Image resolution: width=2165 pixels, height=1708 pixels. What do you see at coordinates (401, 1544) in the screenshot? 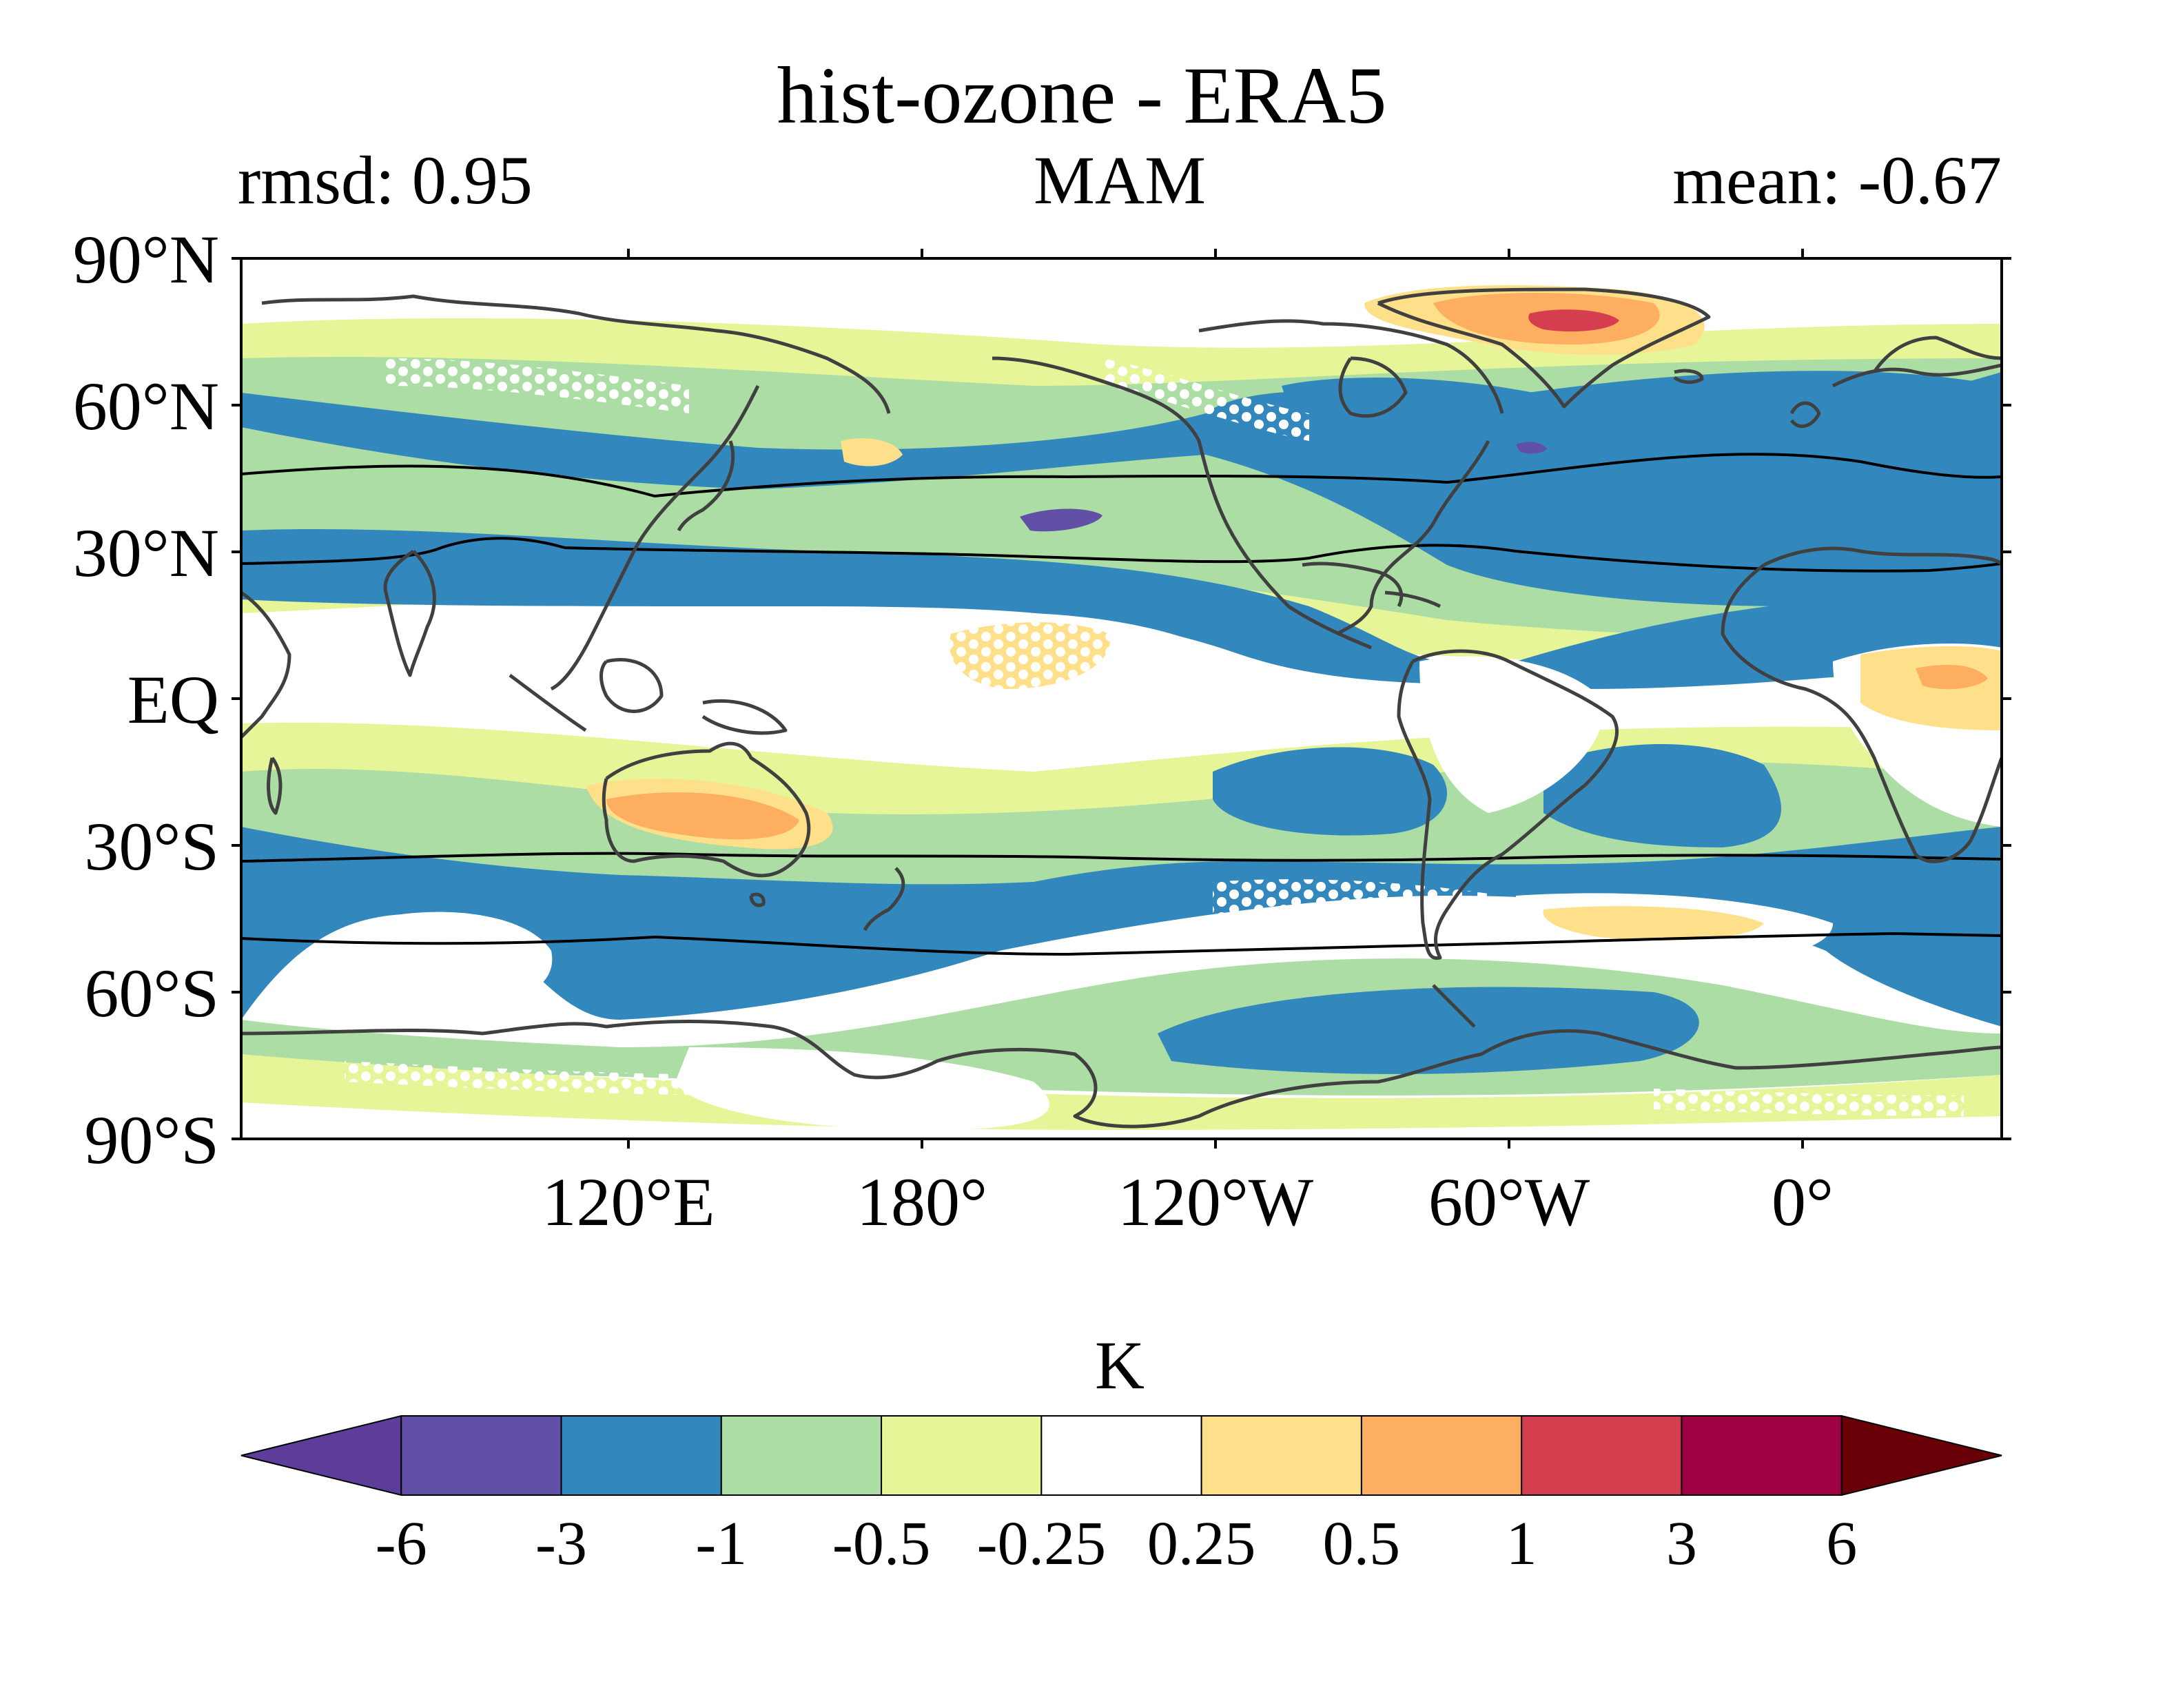
I see `colorbar-tick-label: -6` at bounding box center [401, 1544].